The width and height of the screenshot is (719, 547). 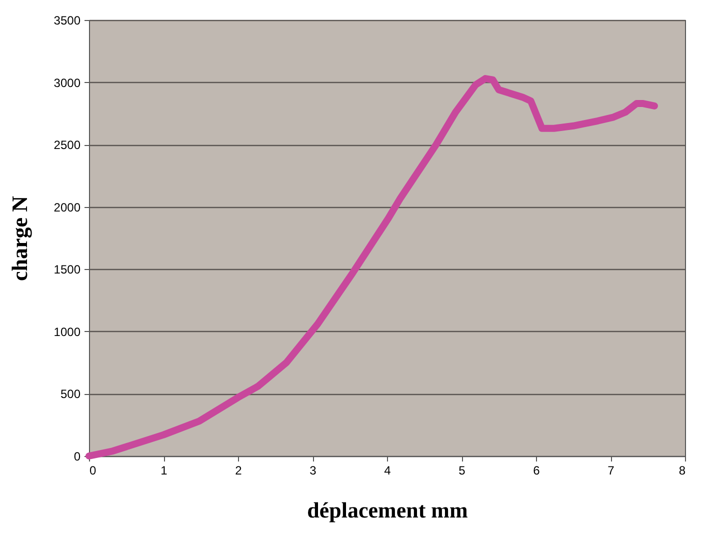 What do you see at coordinates (67, 331) in the screenshot?
I see `y-tick-label: 1000` at bounding box center [67, 331].